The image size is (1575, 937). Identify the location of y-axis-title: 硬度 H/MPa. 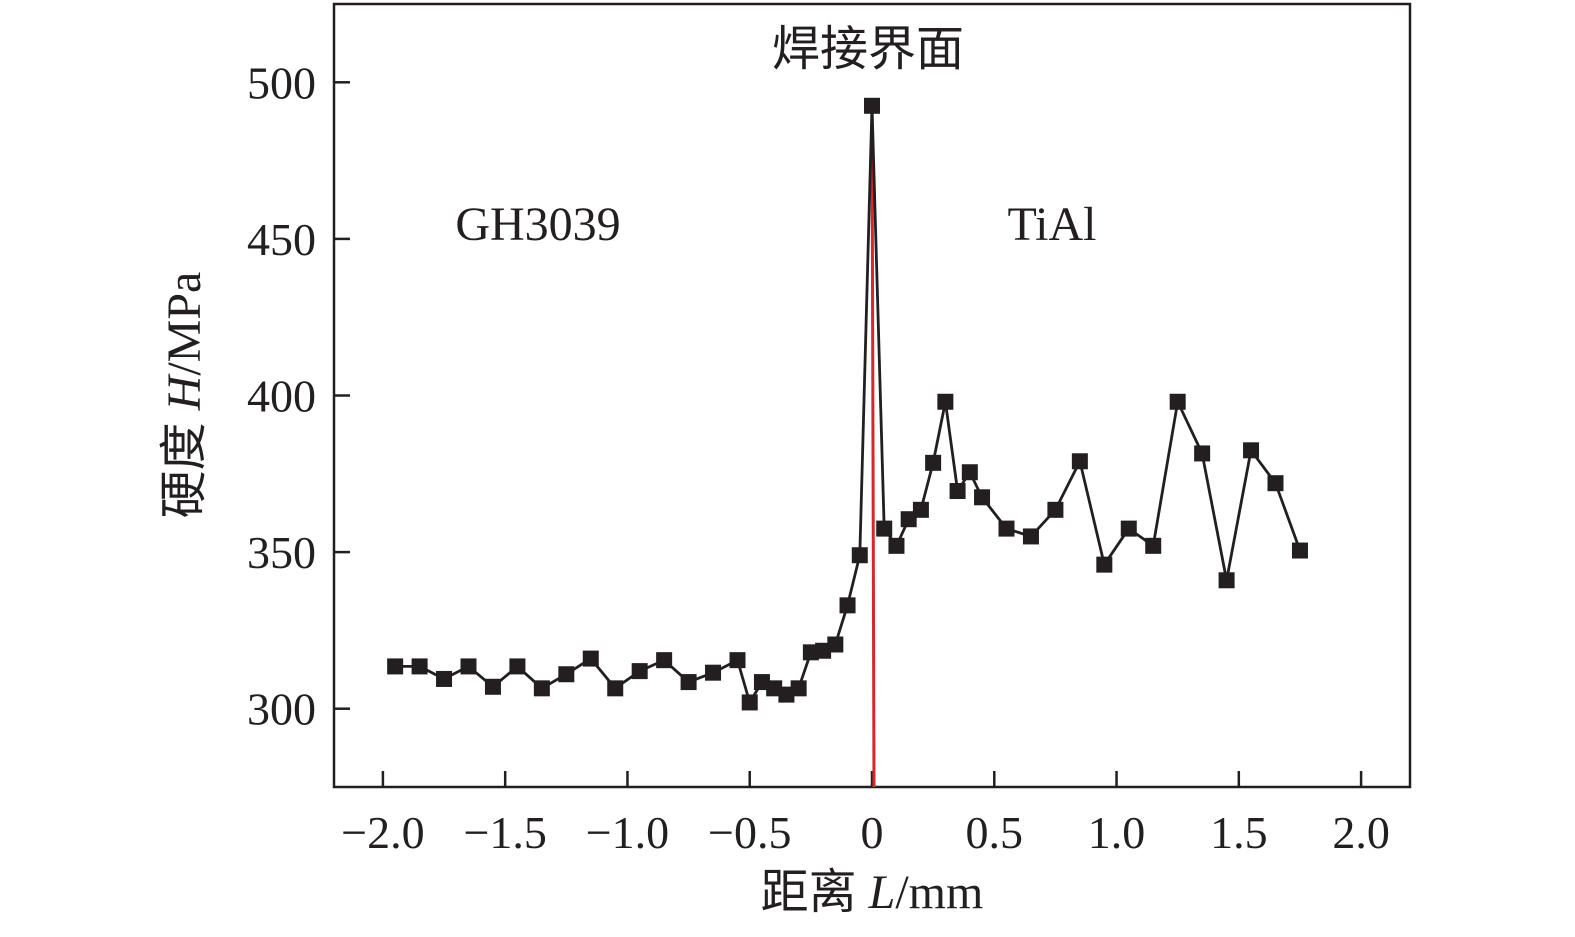
(184, 395).